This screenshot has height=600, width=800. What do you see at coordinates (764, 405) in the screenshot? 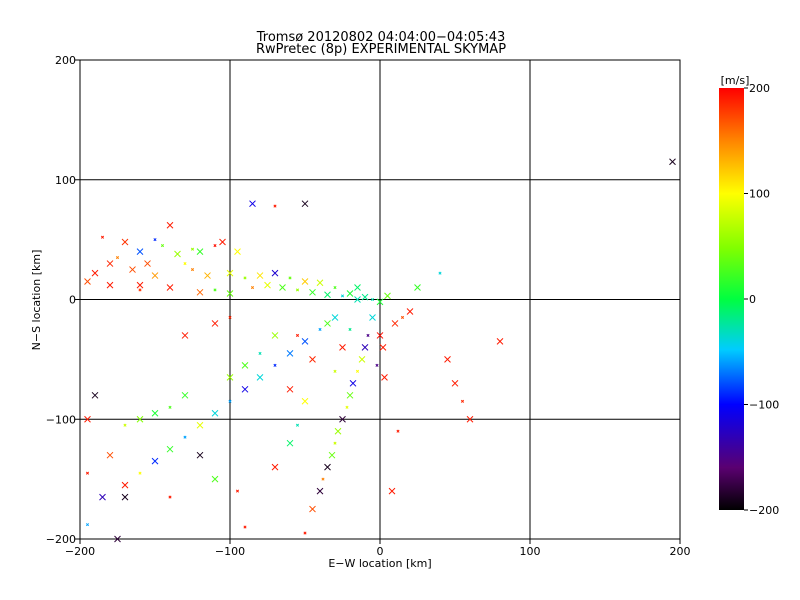
I see `colorbar-tick-label: −100` at bounding box center [764, 405].